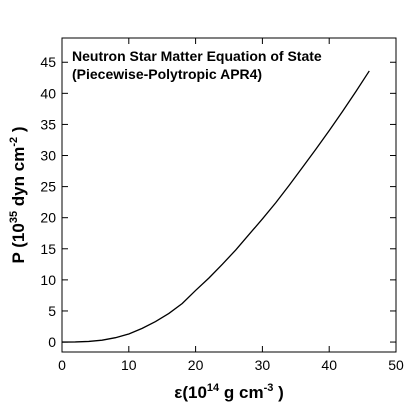 Image resolution: width=415 pixels, height=415 pixels. I want to click on y-tick-label: 30, so click(48, 156).